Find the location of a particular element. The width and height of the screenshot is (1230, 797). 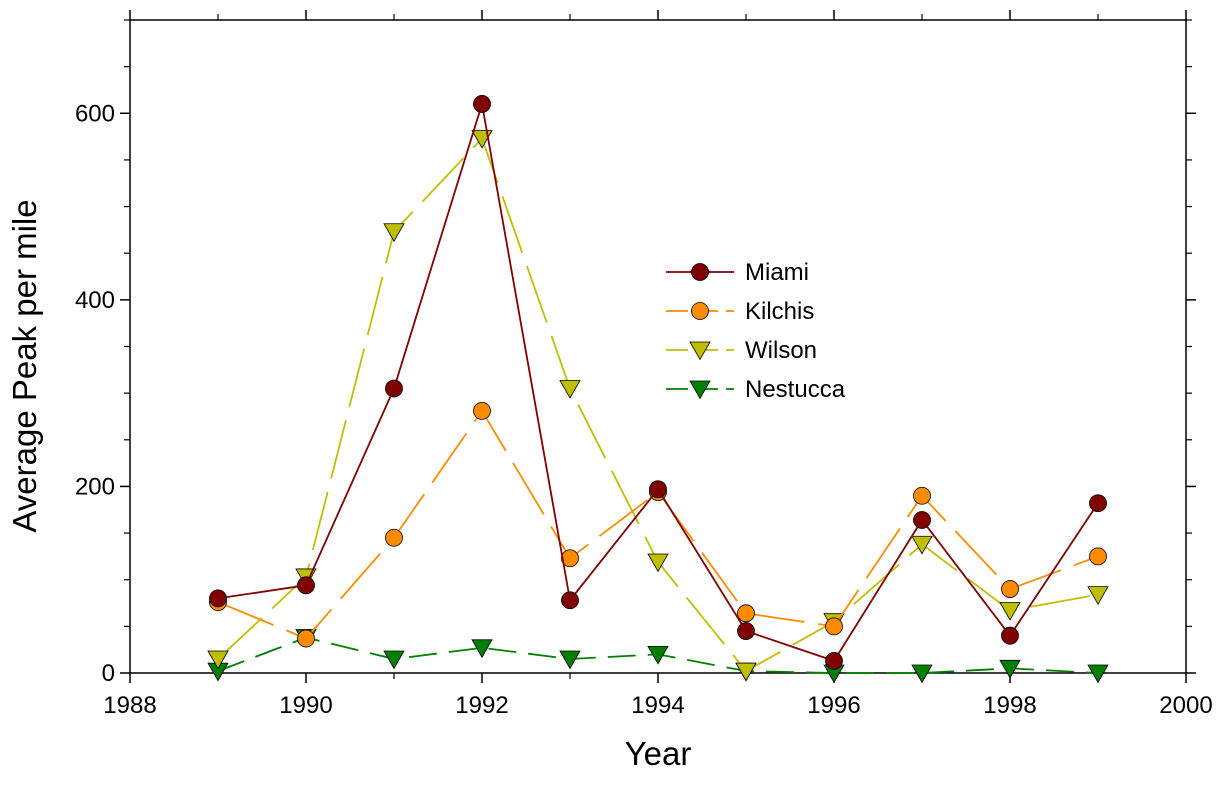

legend: Miami Kilchis Wilson Nestucca is located at coordinates (756, 331).